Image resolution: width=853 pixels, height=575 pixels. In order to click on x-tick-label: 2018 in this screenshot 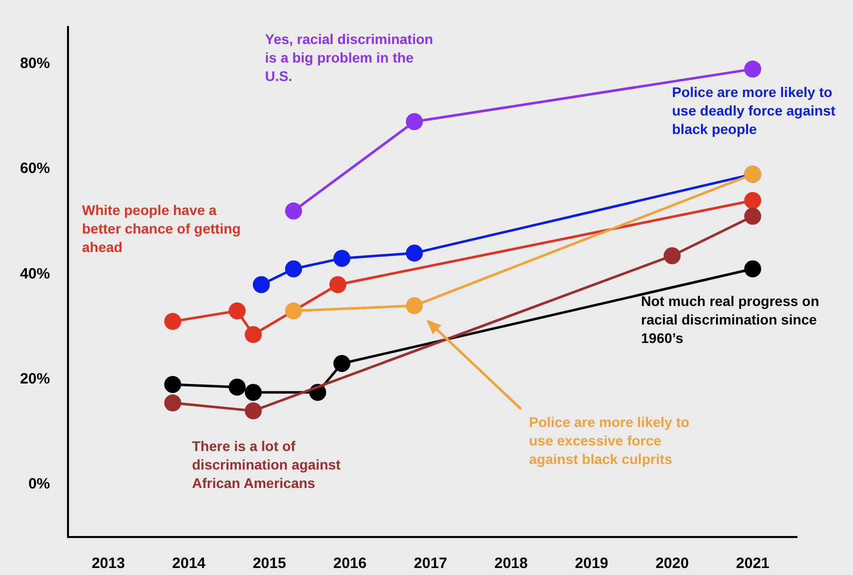, I will do `click(511, 563)`.